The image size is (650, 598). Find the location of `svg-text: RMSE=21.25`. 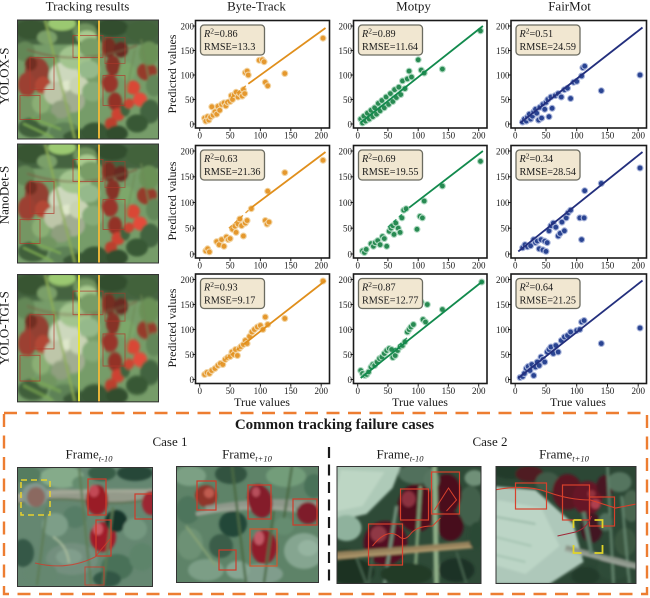

svg-text: RMSE=21.25 is located at coordinates (548, 300).